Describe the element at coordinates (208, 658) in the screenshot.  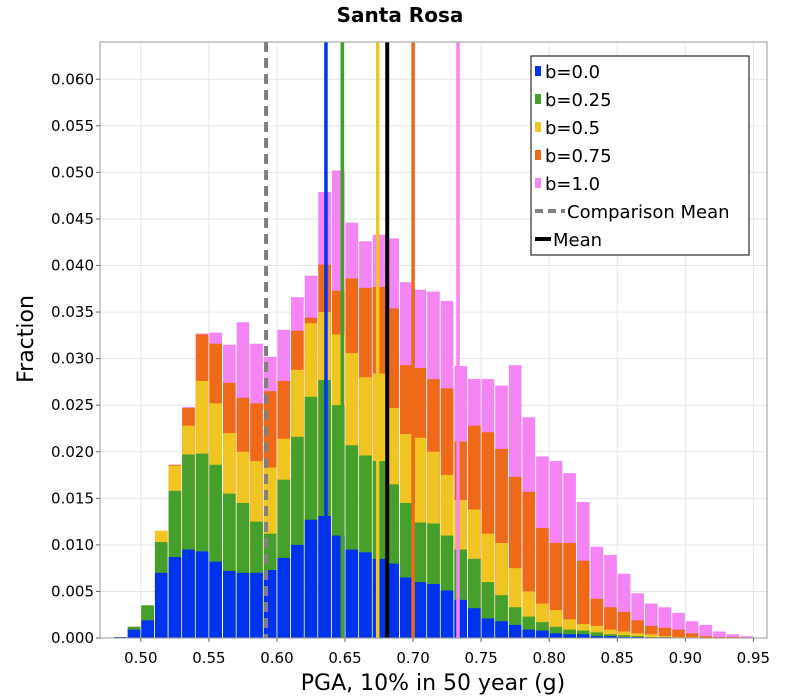
I see `x-tick-label: 0.55` at that location.